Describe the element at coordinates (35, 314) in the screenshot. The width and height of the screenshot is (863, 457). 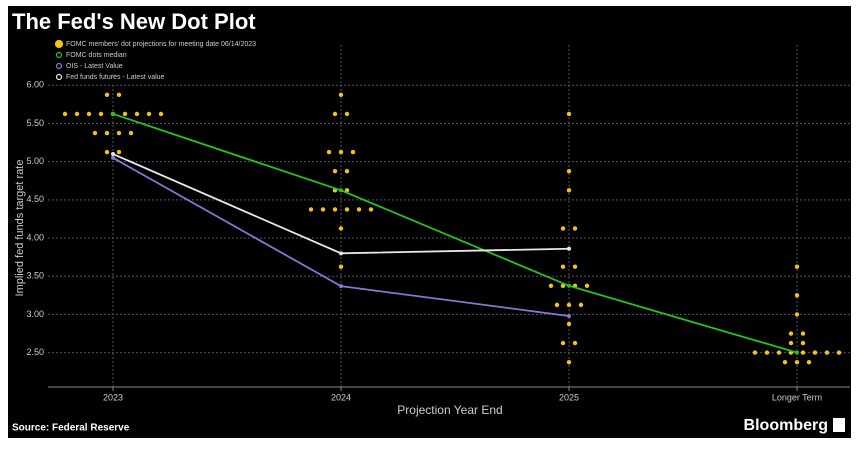
I see `y-tick-label: 3.00` at that location.